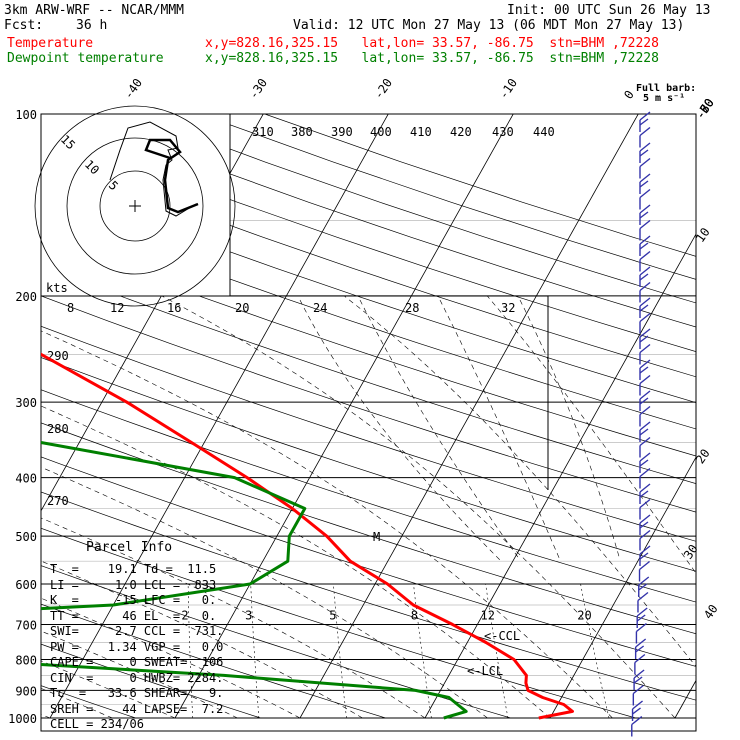  Describe the element at coordinates (502, 636) in the screenshot. I see `ccl-annotation: <-CCL` at that location.